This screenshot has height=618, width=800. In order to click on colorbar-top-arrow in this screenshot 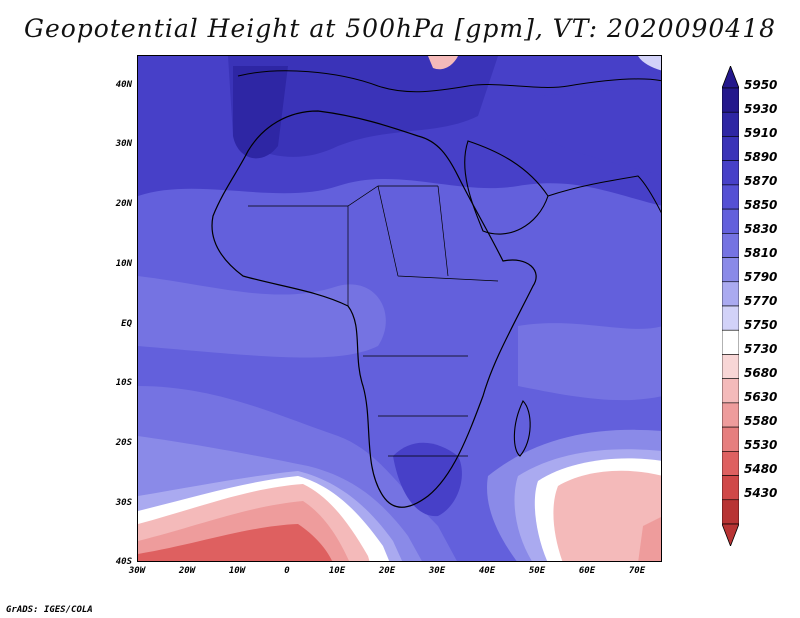, I will do `click(730, 77)`.